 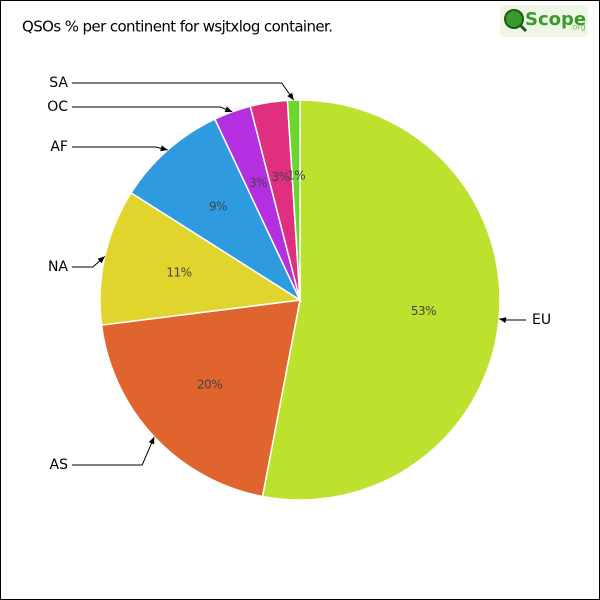 I want to click on logo-suffix: .org, so click(x=578, y=27).